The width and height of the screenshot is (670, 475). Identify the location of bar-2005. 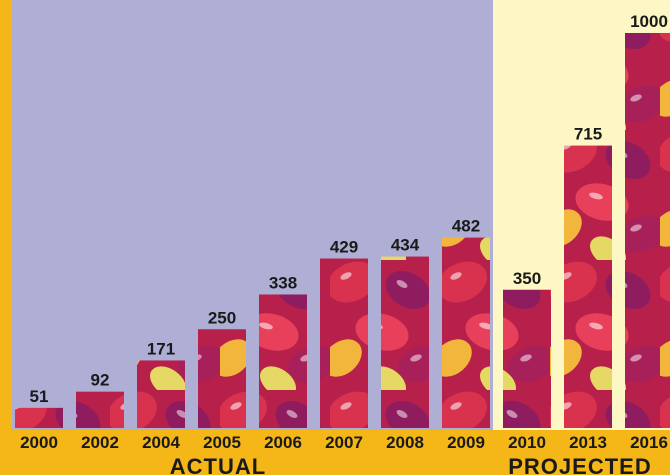
(222, 378).